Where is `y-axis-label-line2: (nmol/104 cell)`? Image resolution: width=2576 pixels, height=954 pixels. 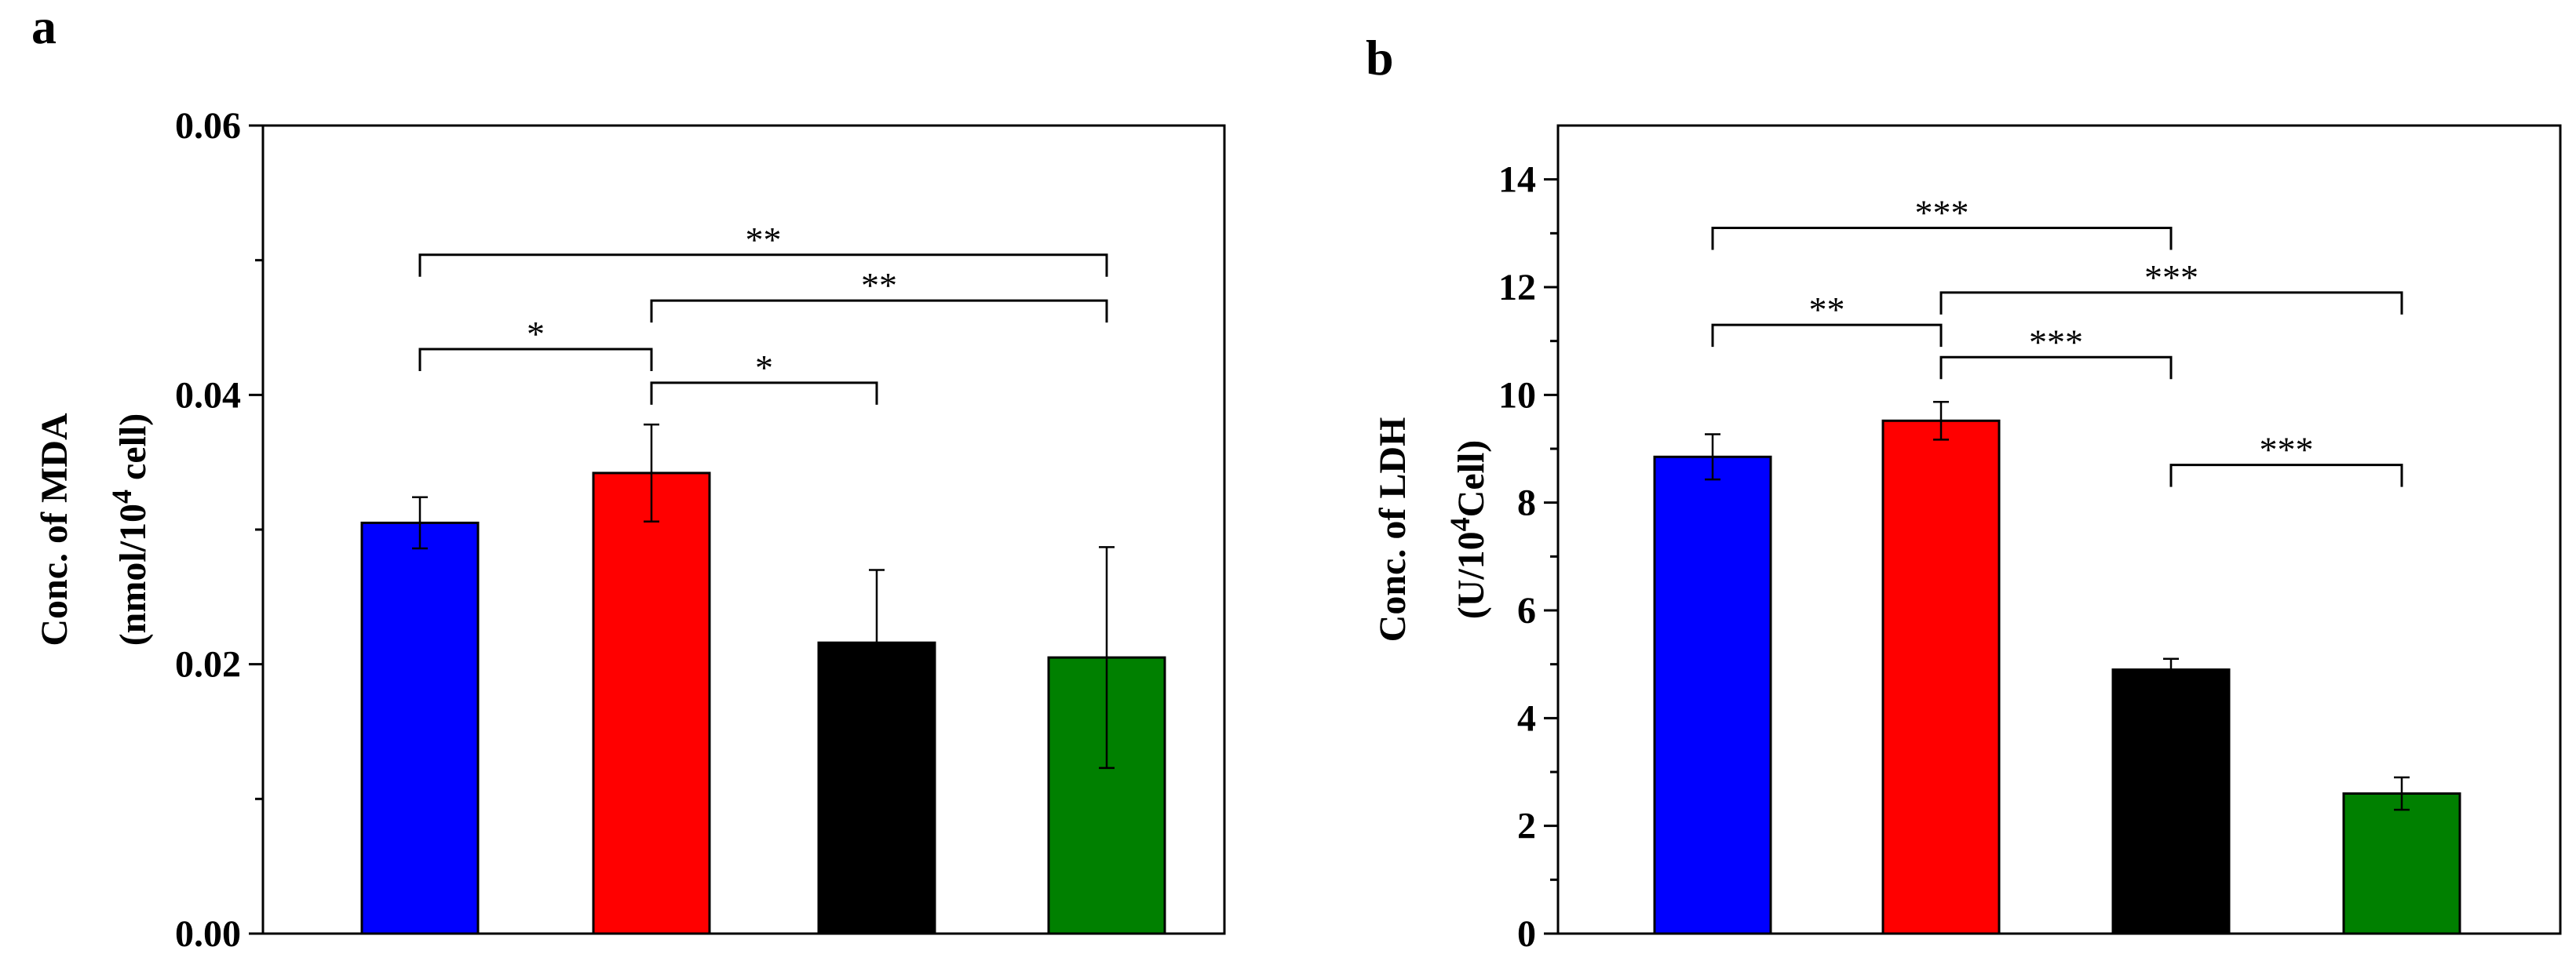 y-axis-label-line2: (nmol/104 cell) is located at coordinates (130, 529).